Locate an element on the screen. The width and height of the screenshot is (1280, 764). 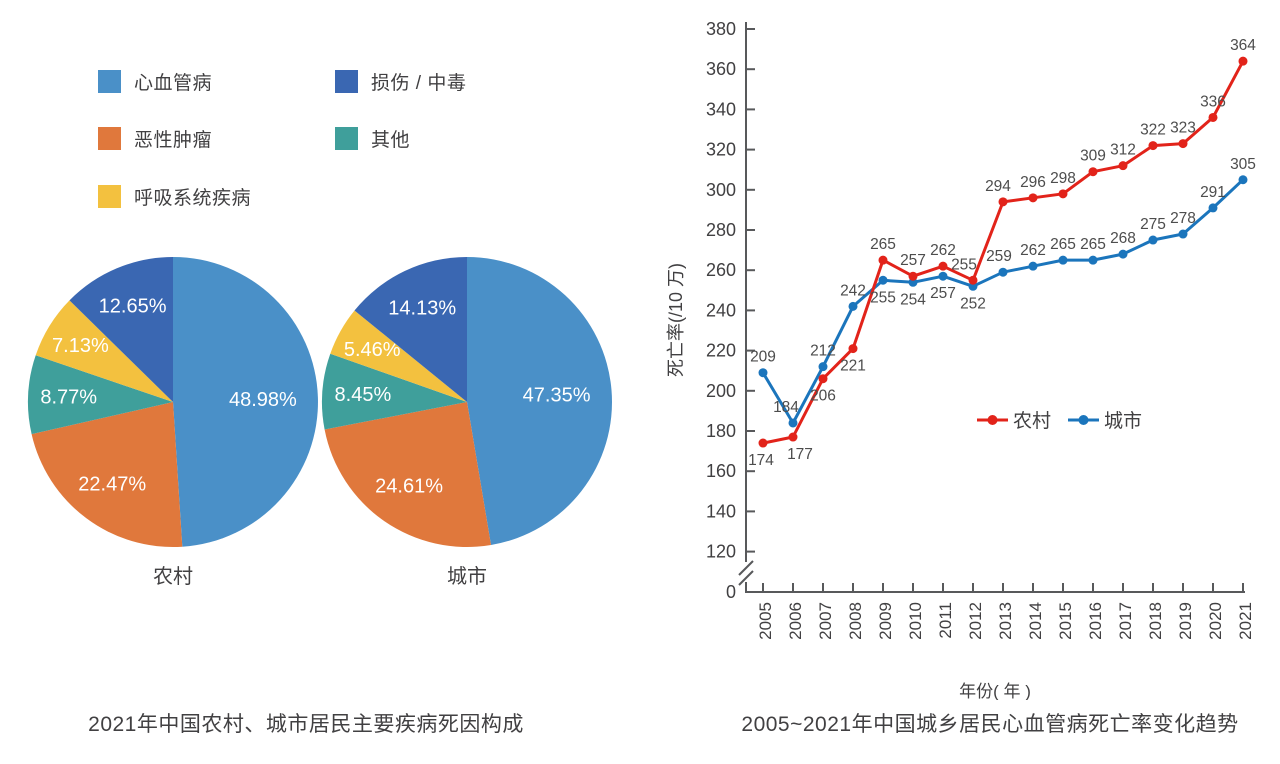
legend-swatch-respiratory is located at coordinates (109, 196).